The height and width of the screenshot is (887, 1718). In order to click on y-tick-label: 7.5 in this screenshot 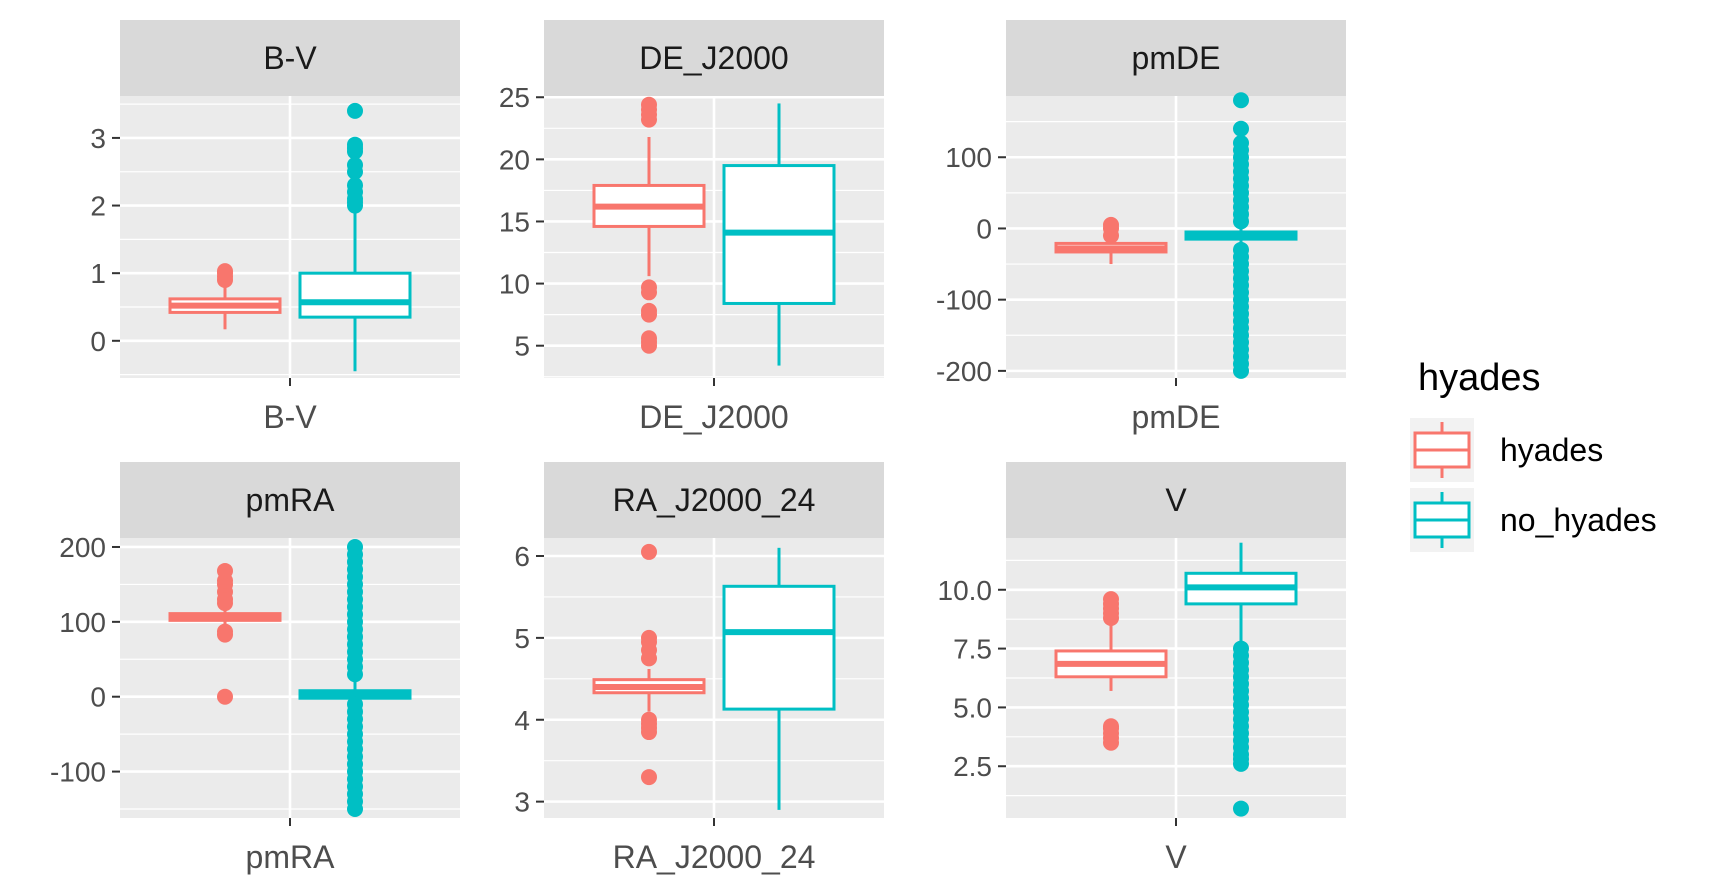, I will do `click(972, 649)`.